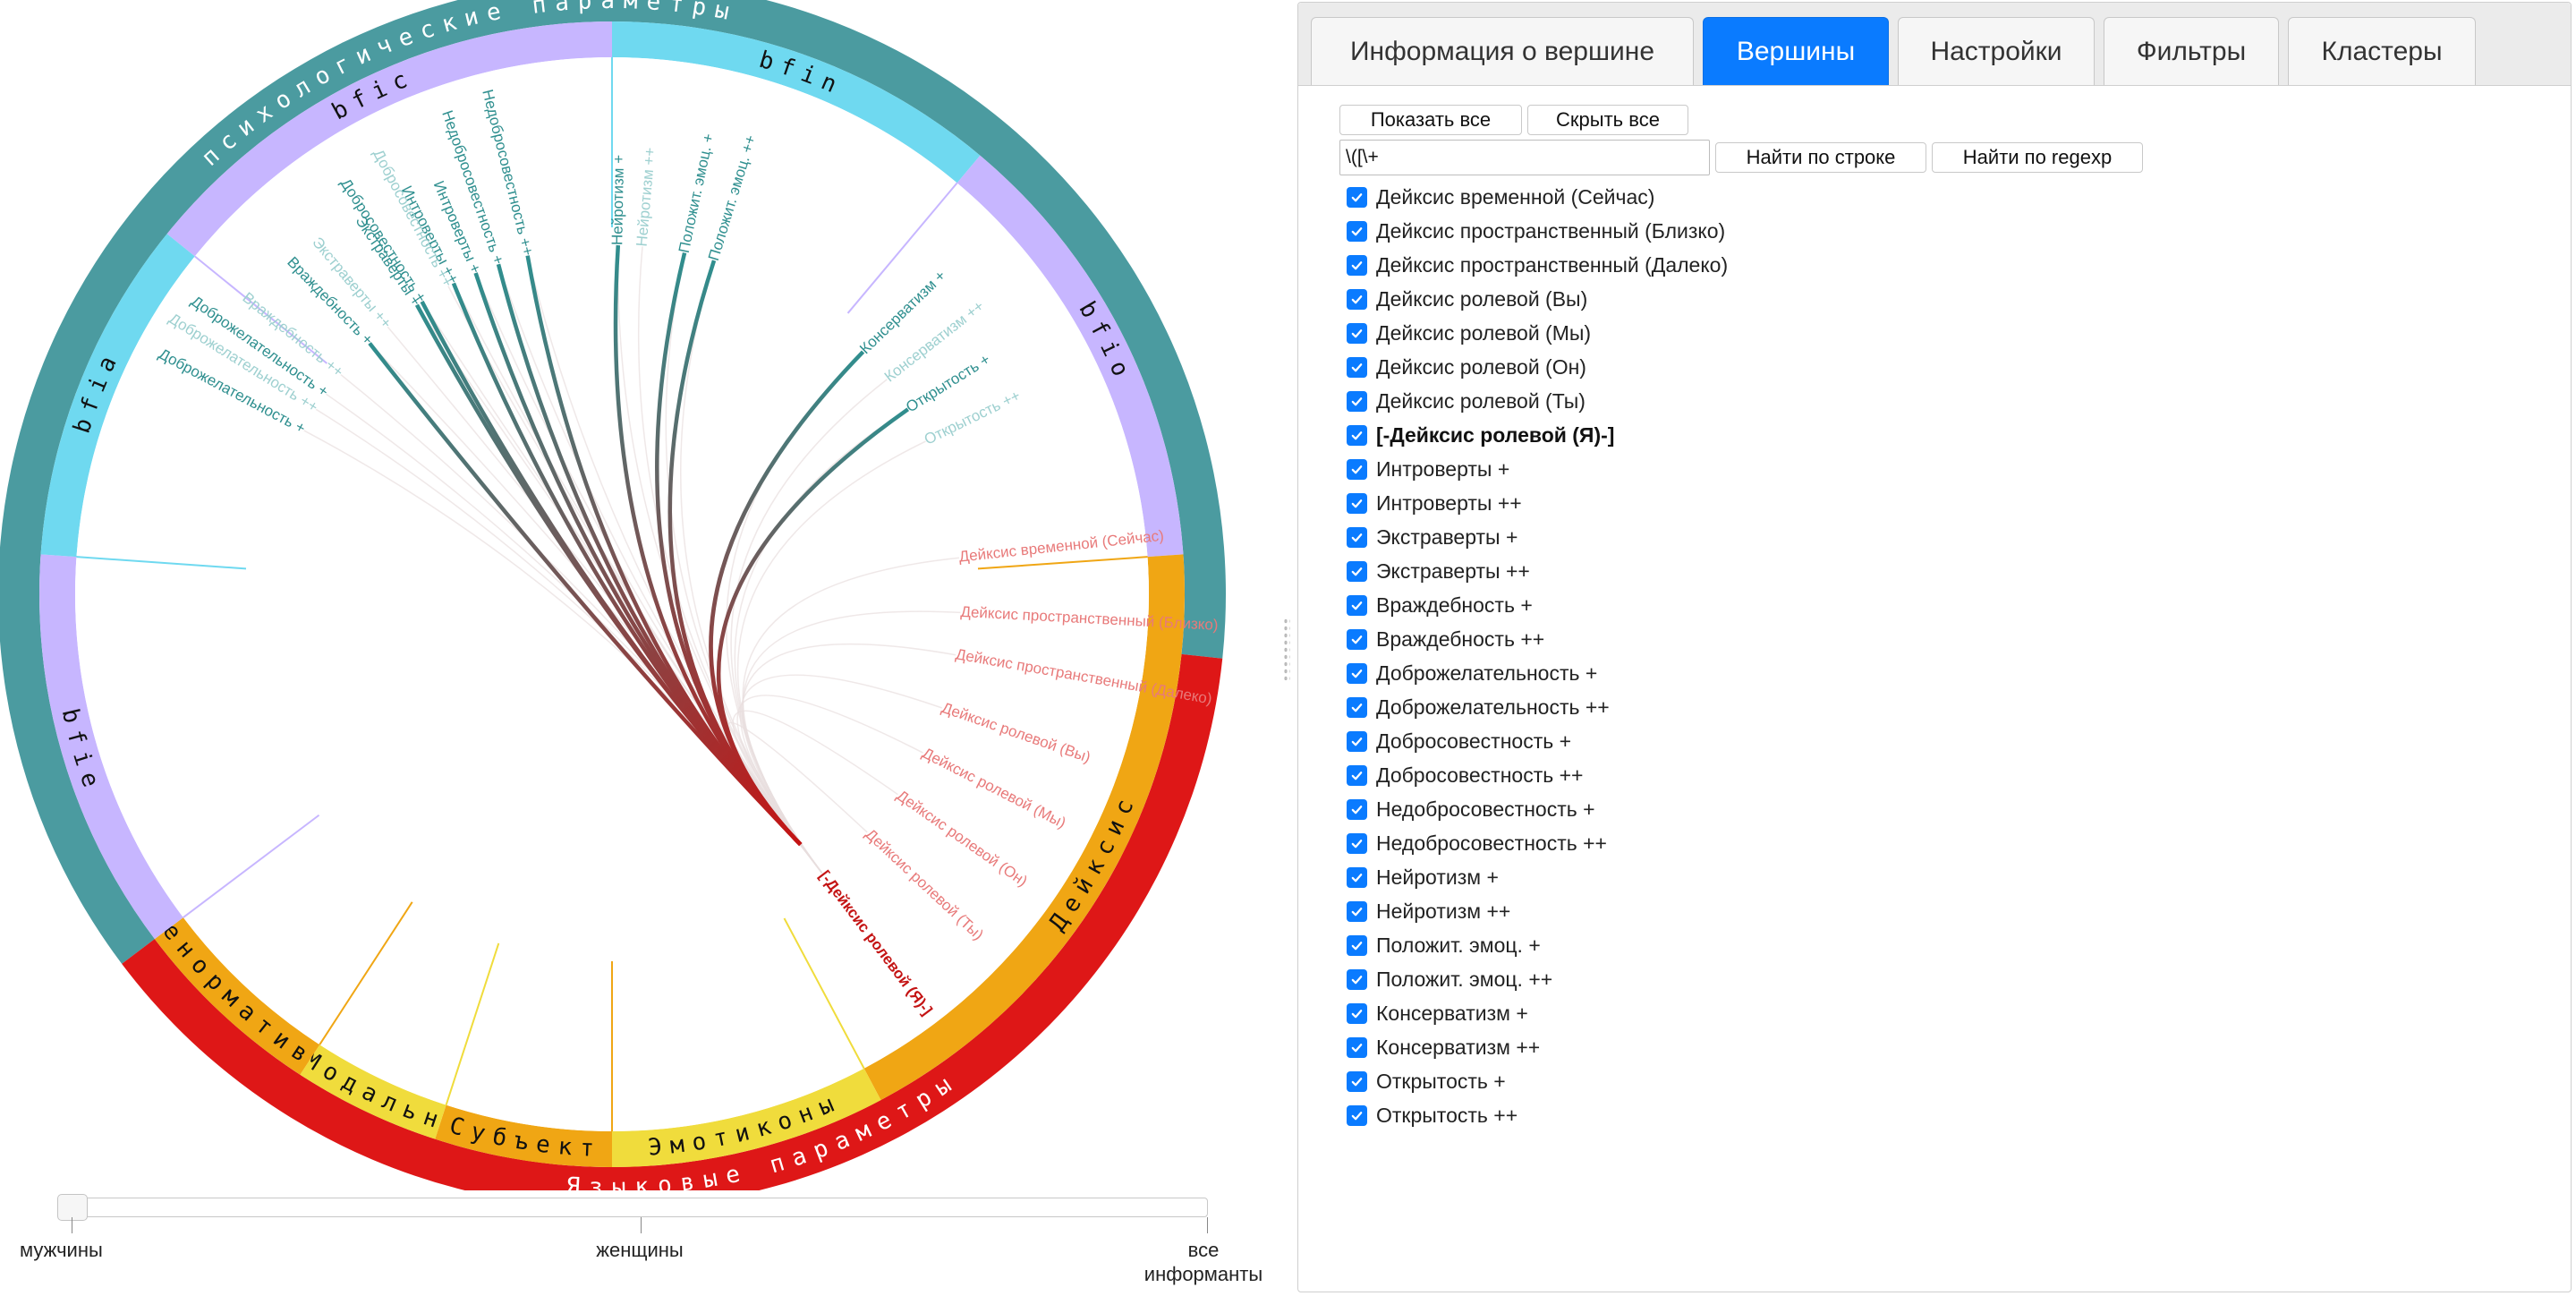 The image size is (2576, 1296). What do you see at coordinates (1996, 51) in the screenshot?
I see `tab-settings: Настройки` at bounding box center [1996, 51].